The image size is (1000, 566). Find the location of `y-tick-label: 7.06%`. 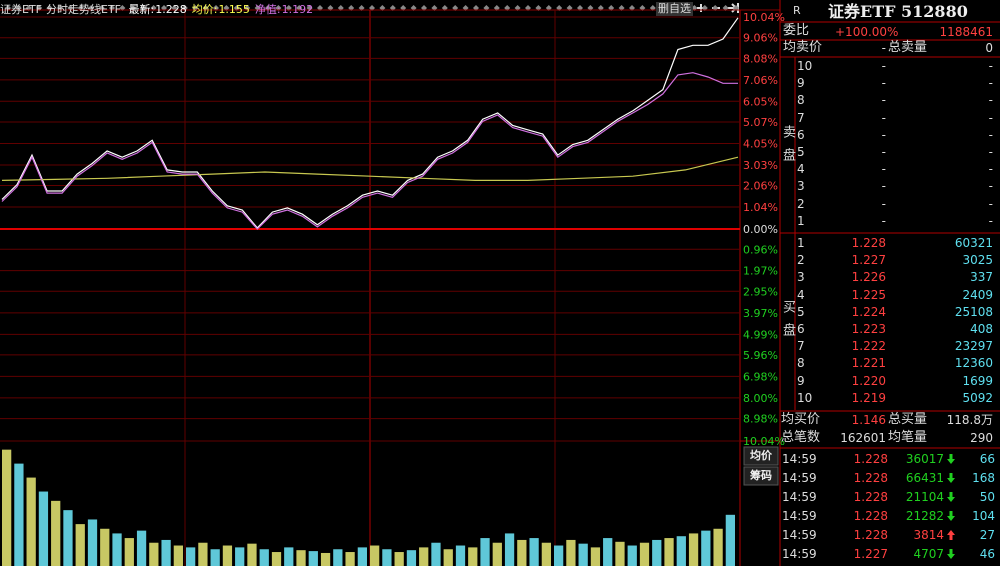

y-tick-label: 7.06% is located at coordinates (760, 80).